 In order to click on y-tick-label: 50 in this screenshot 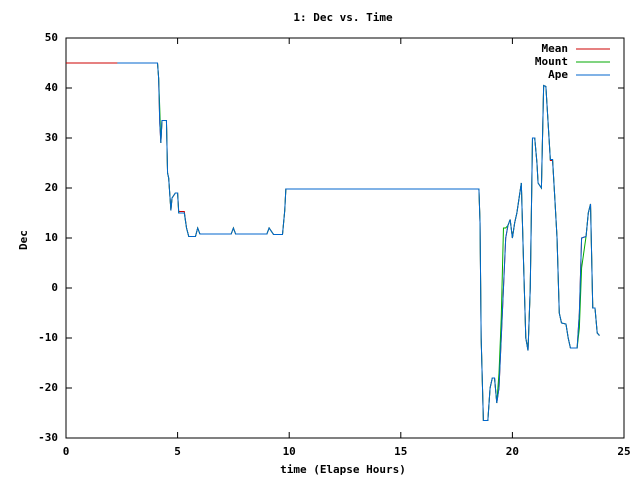, I will do `click(51, 37)`.